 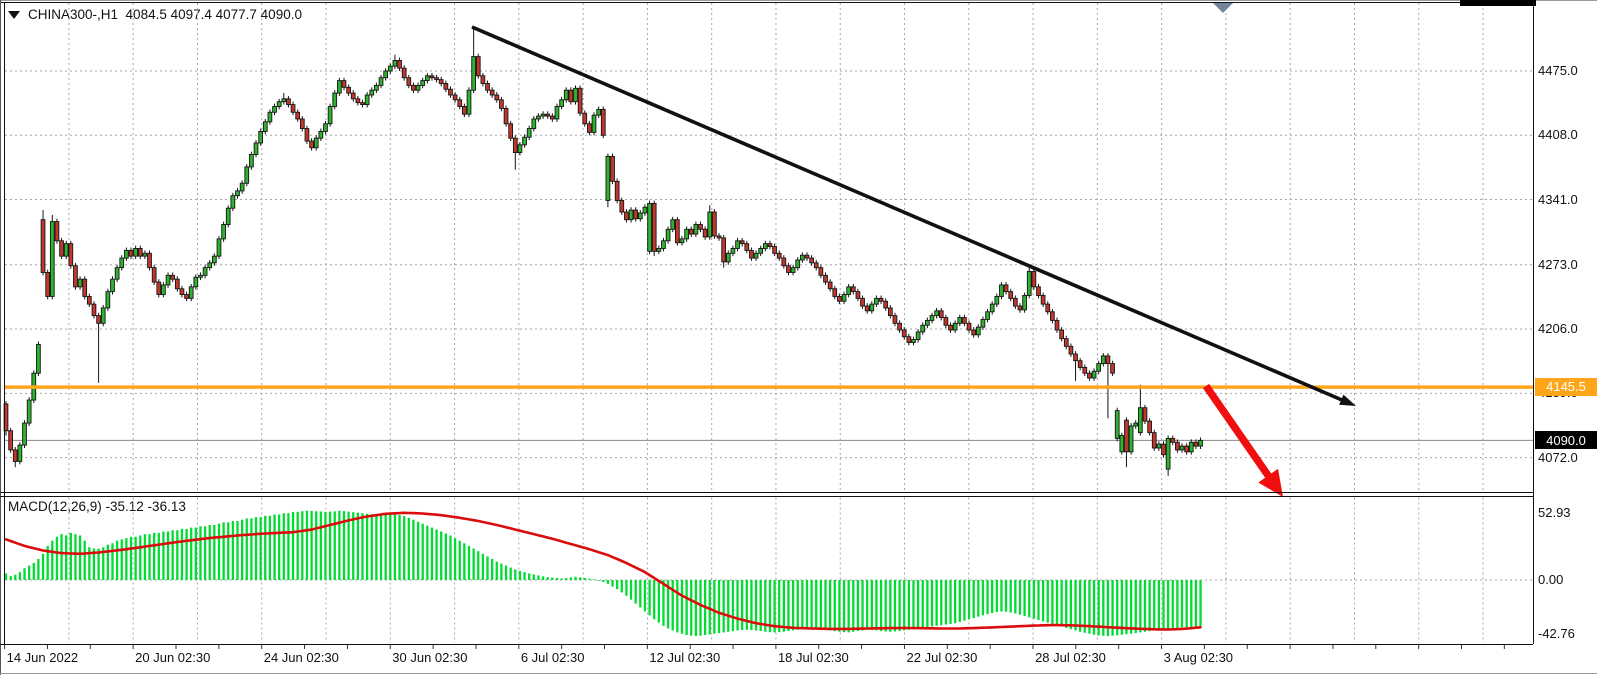 I want to click on time-tick-label: 20 Jun 02:30, so click(x=173, y=657).